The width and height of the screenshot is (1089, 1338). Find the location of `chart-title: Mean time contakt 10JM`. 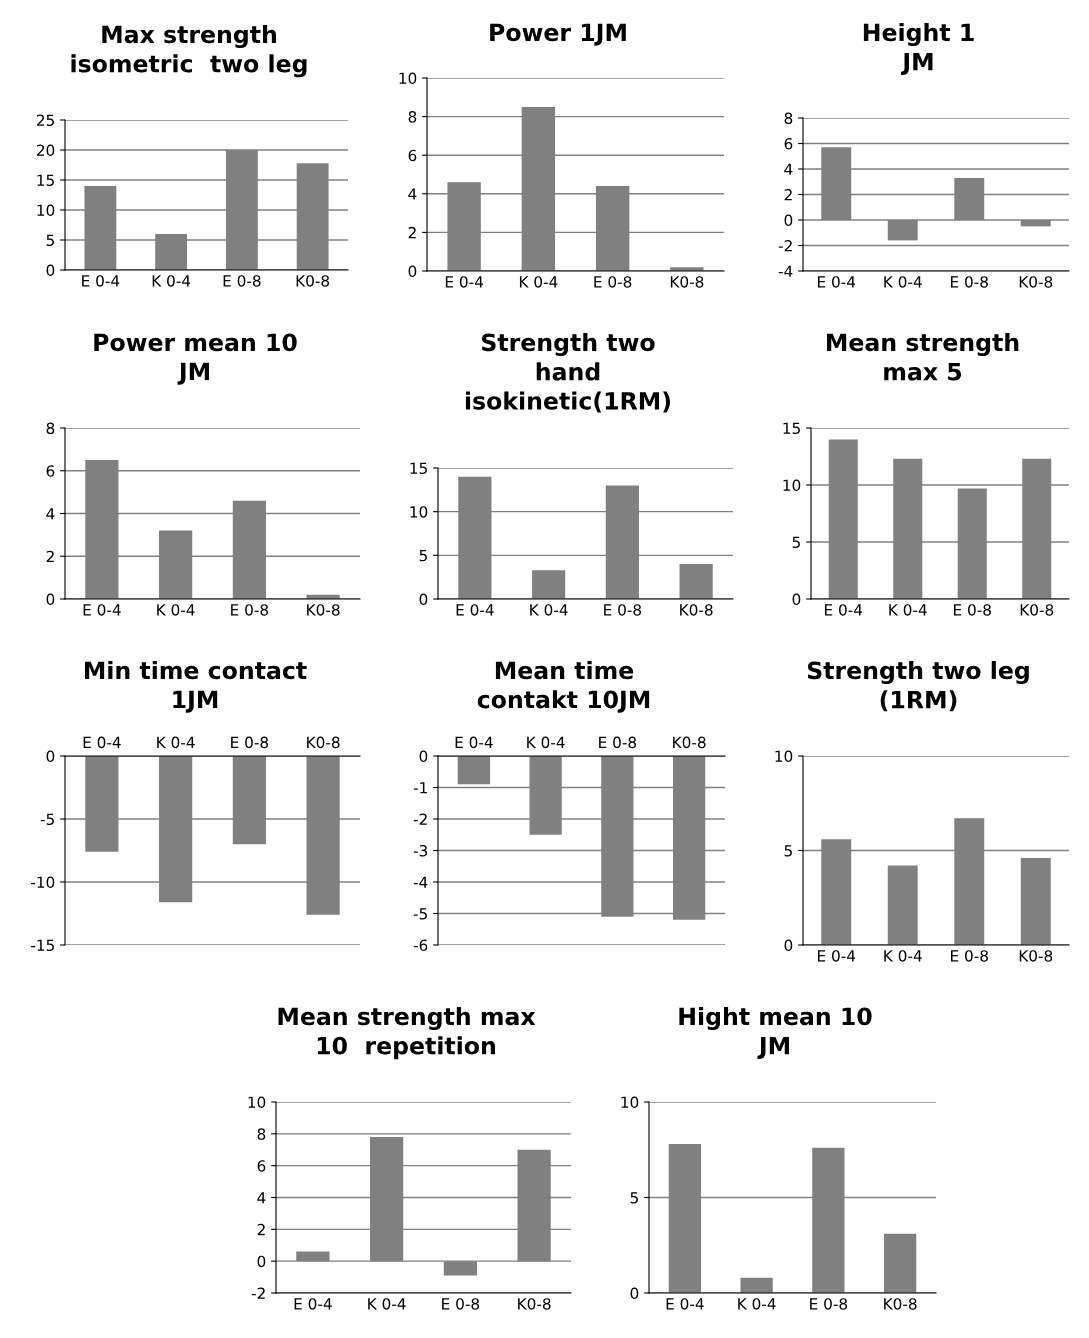

chart-title: Mean time contakt 10JM is located at coordinates (563, 687).